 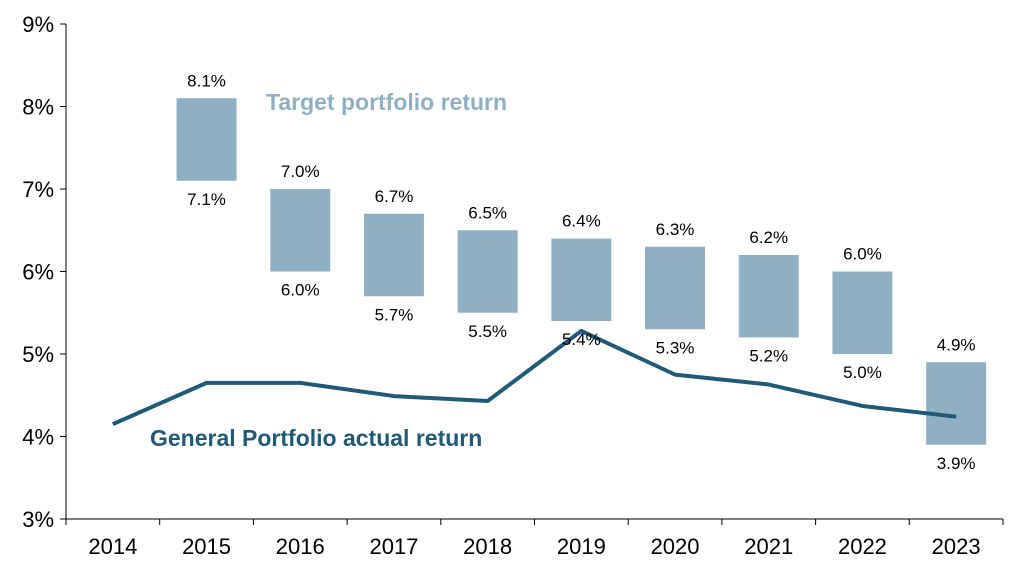 What do you see at coordinates (206, 199) in the screenshot?
I see `bar-low-label: 7.1%` at bounding box center [206, 199].